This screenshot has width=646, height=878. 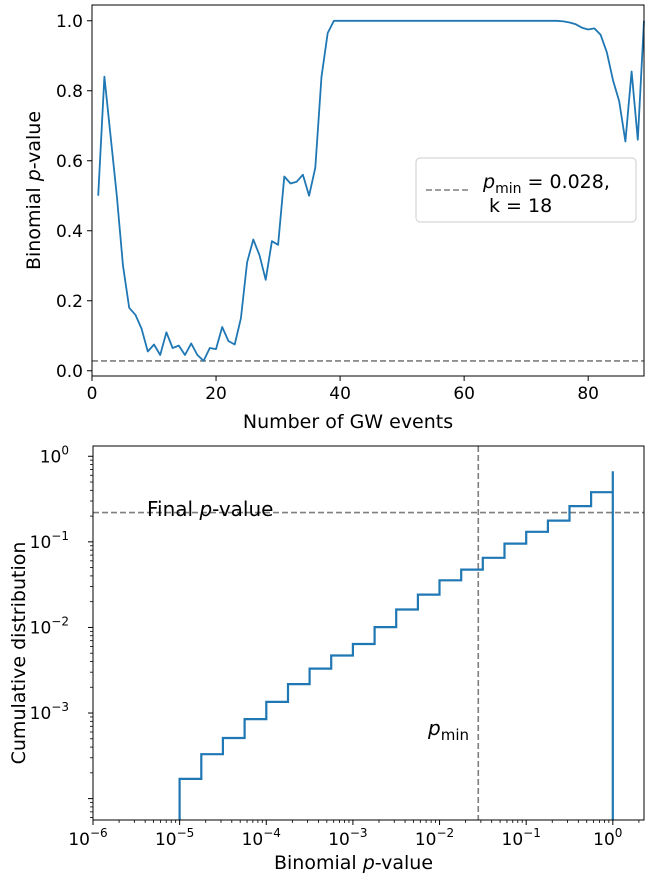 What do you see at coordinates (588, 394) in the screenshot?
I see `x-tick-label: 80` at bounding box center [588, 394].